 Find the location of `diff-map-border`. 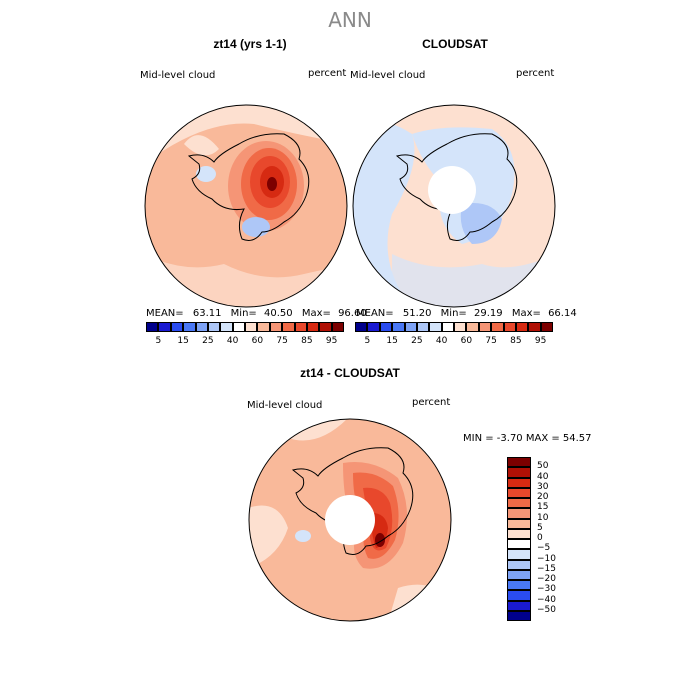

diff-map-border is located at coordinates (350, 520).